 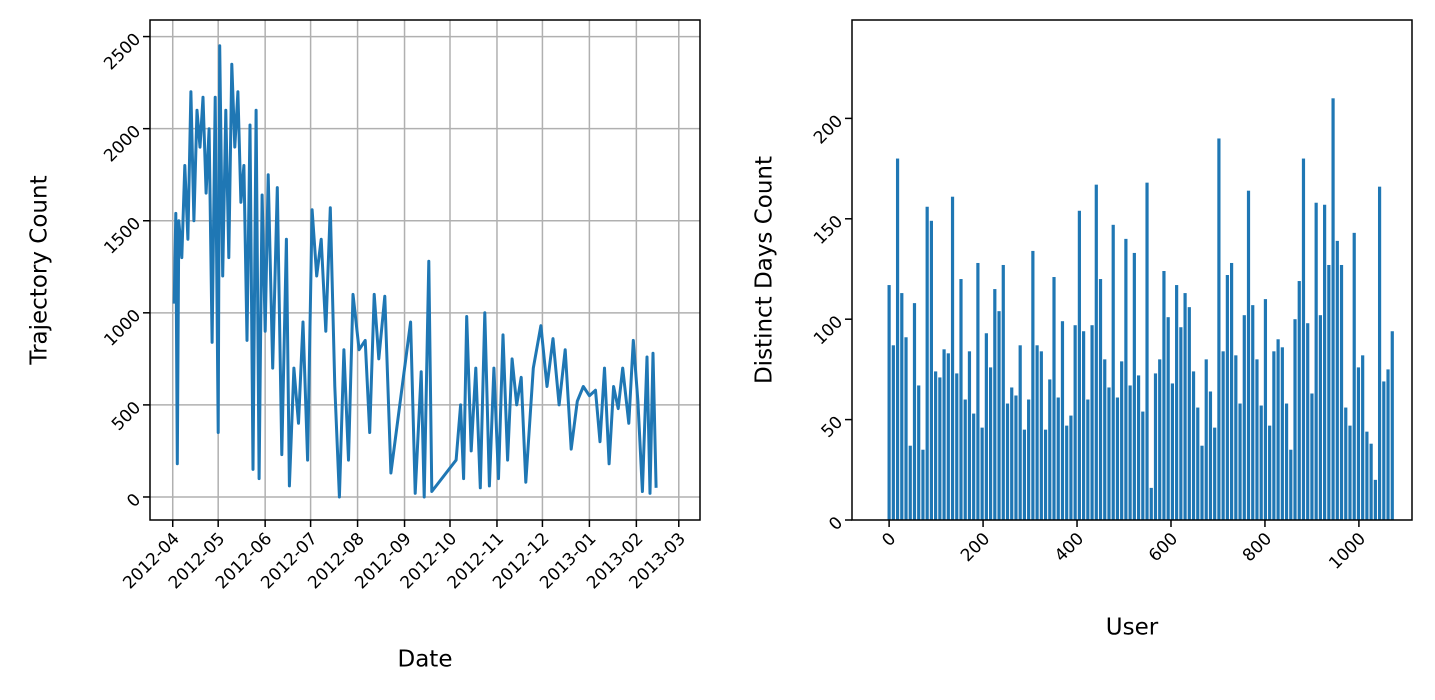 I want to click on x-axis-label: Date, so click(x=425, y=660).